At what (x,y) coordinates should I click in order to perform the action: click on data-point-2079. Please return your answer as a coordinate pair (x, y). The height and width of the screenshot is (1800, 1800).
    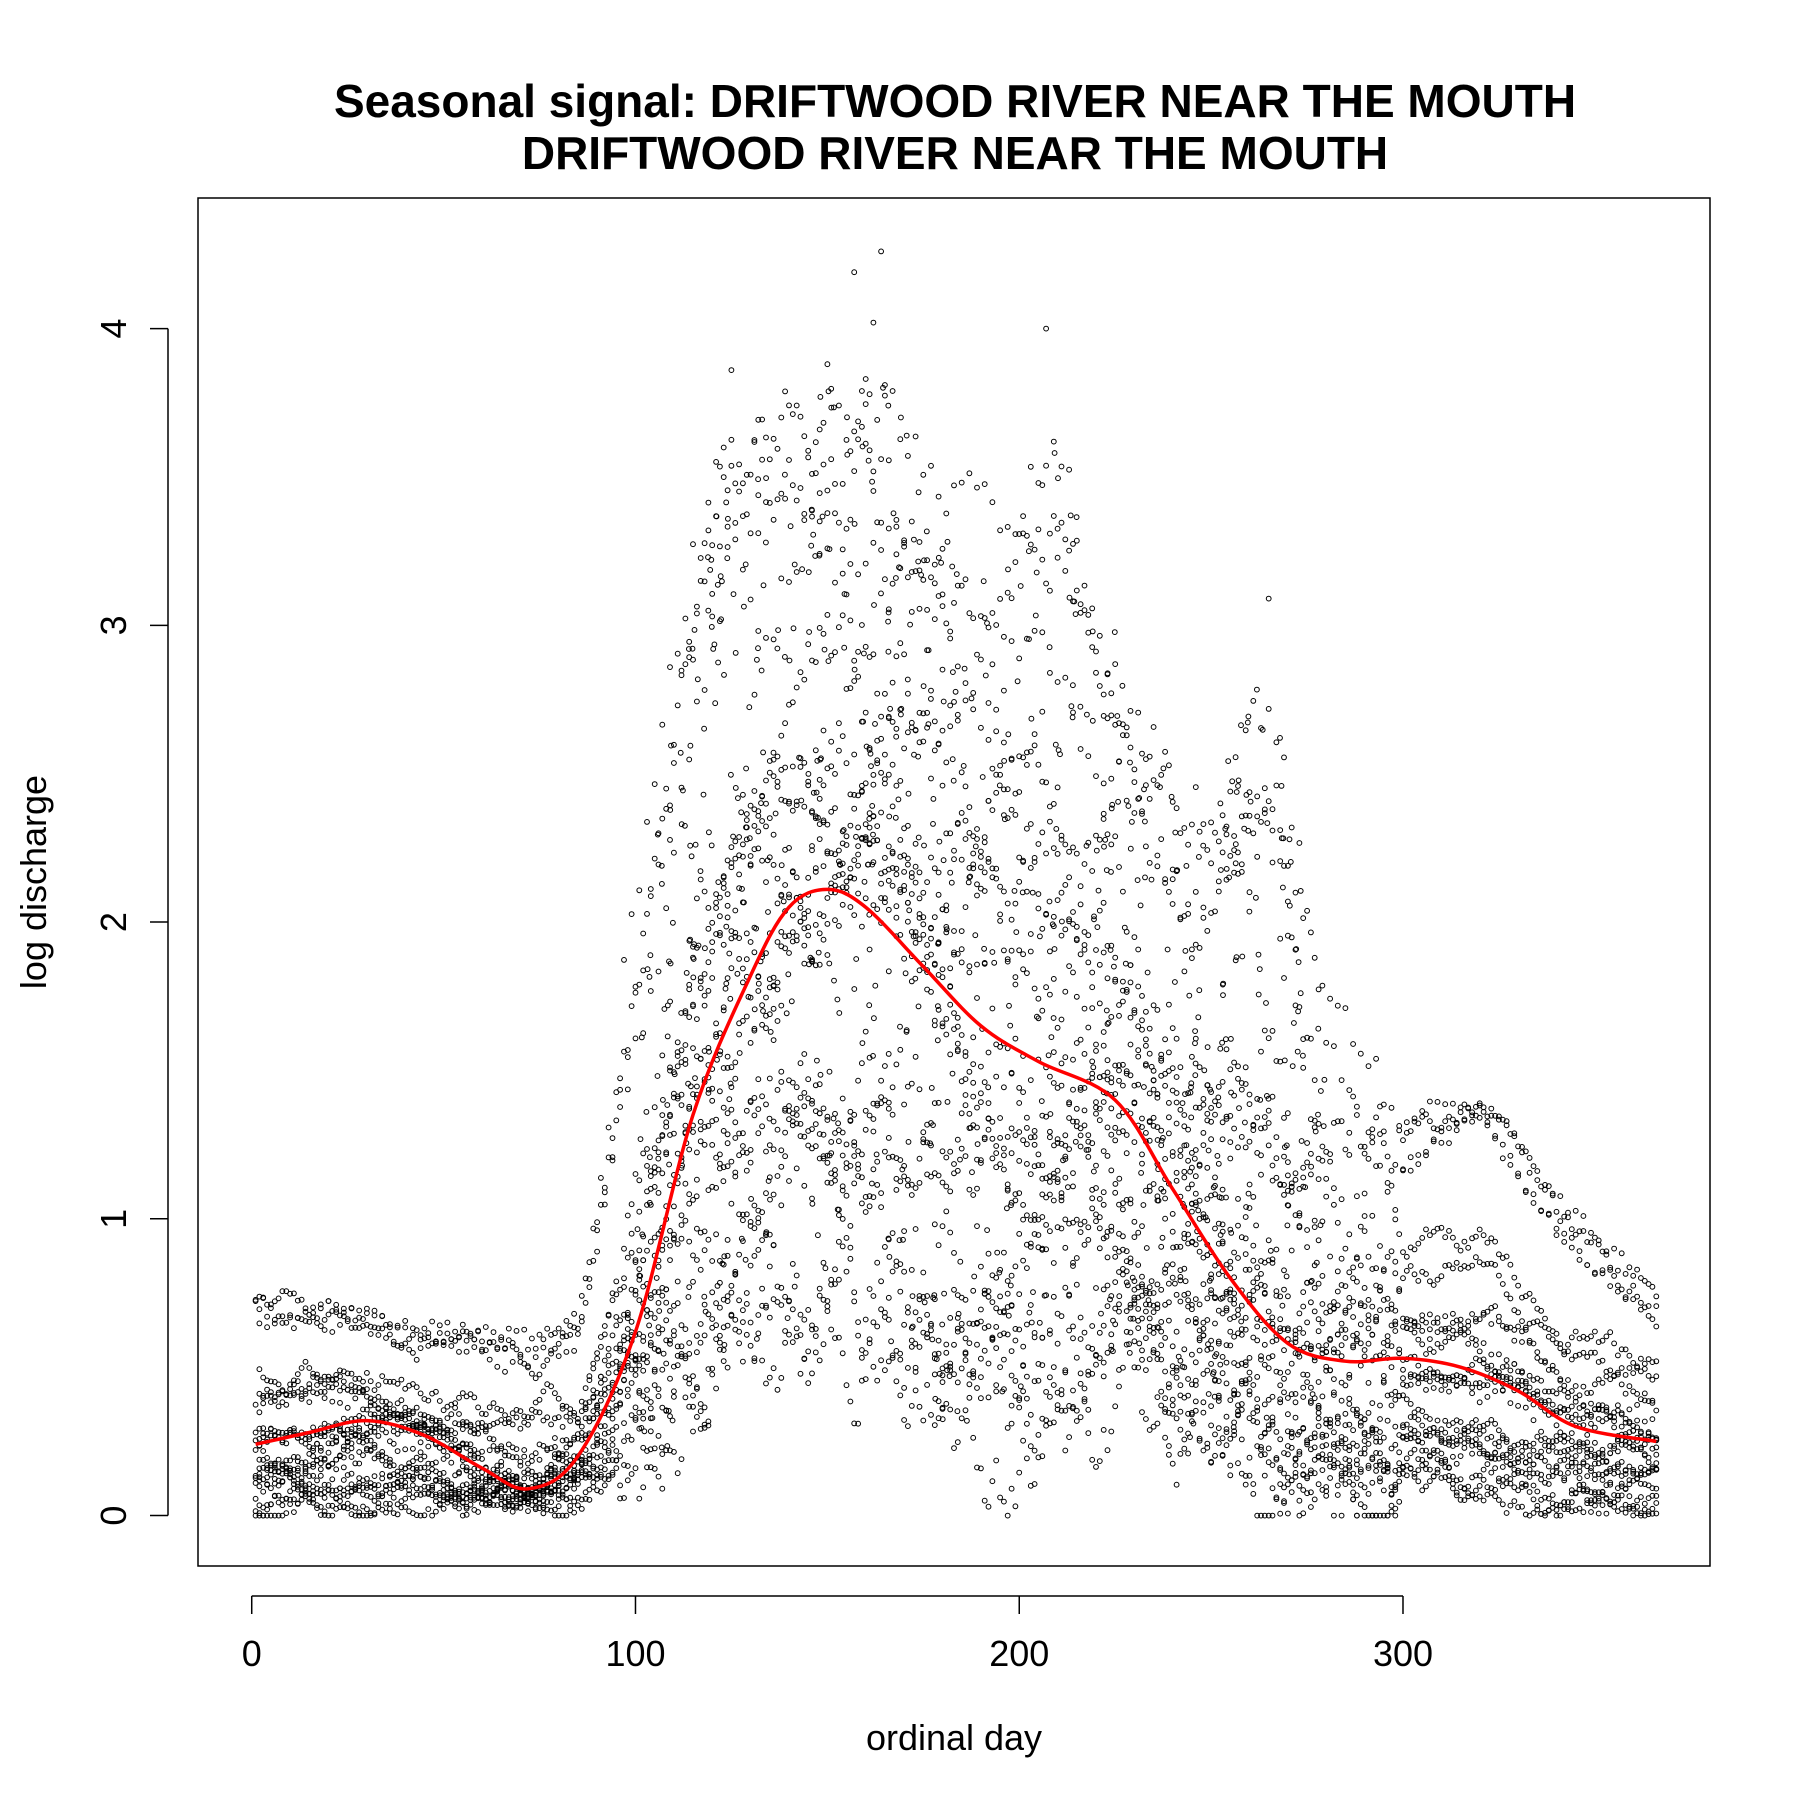
    Looking at the image, I should click on (1215, 1434).